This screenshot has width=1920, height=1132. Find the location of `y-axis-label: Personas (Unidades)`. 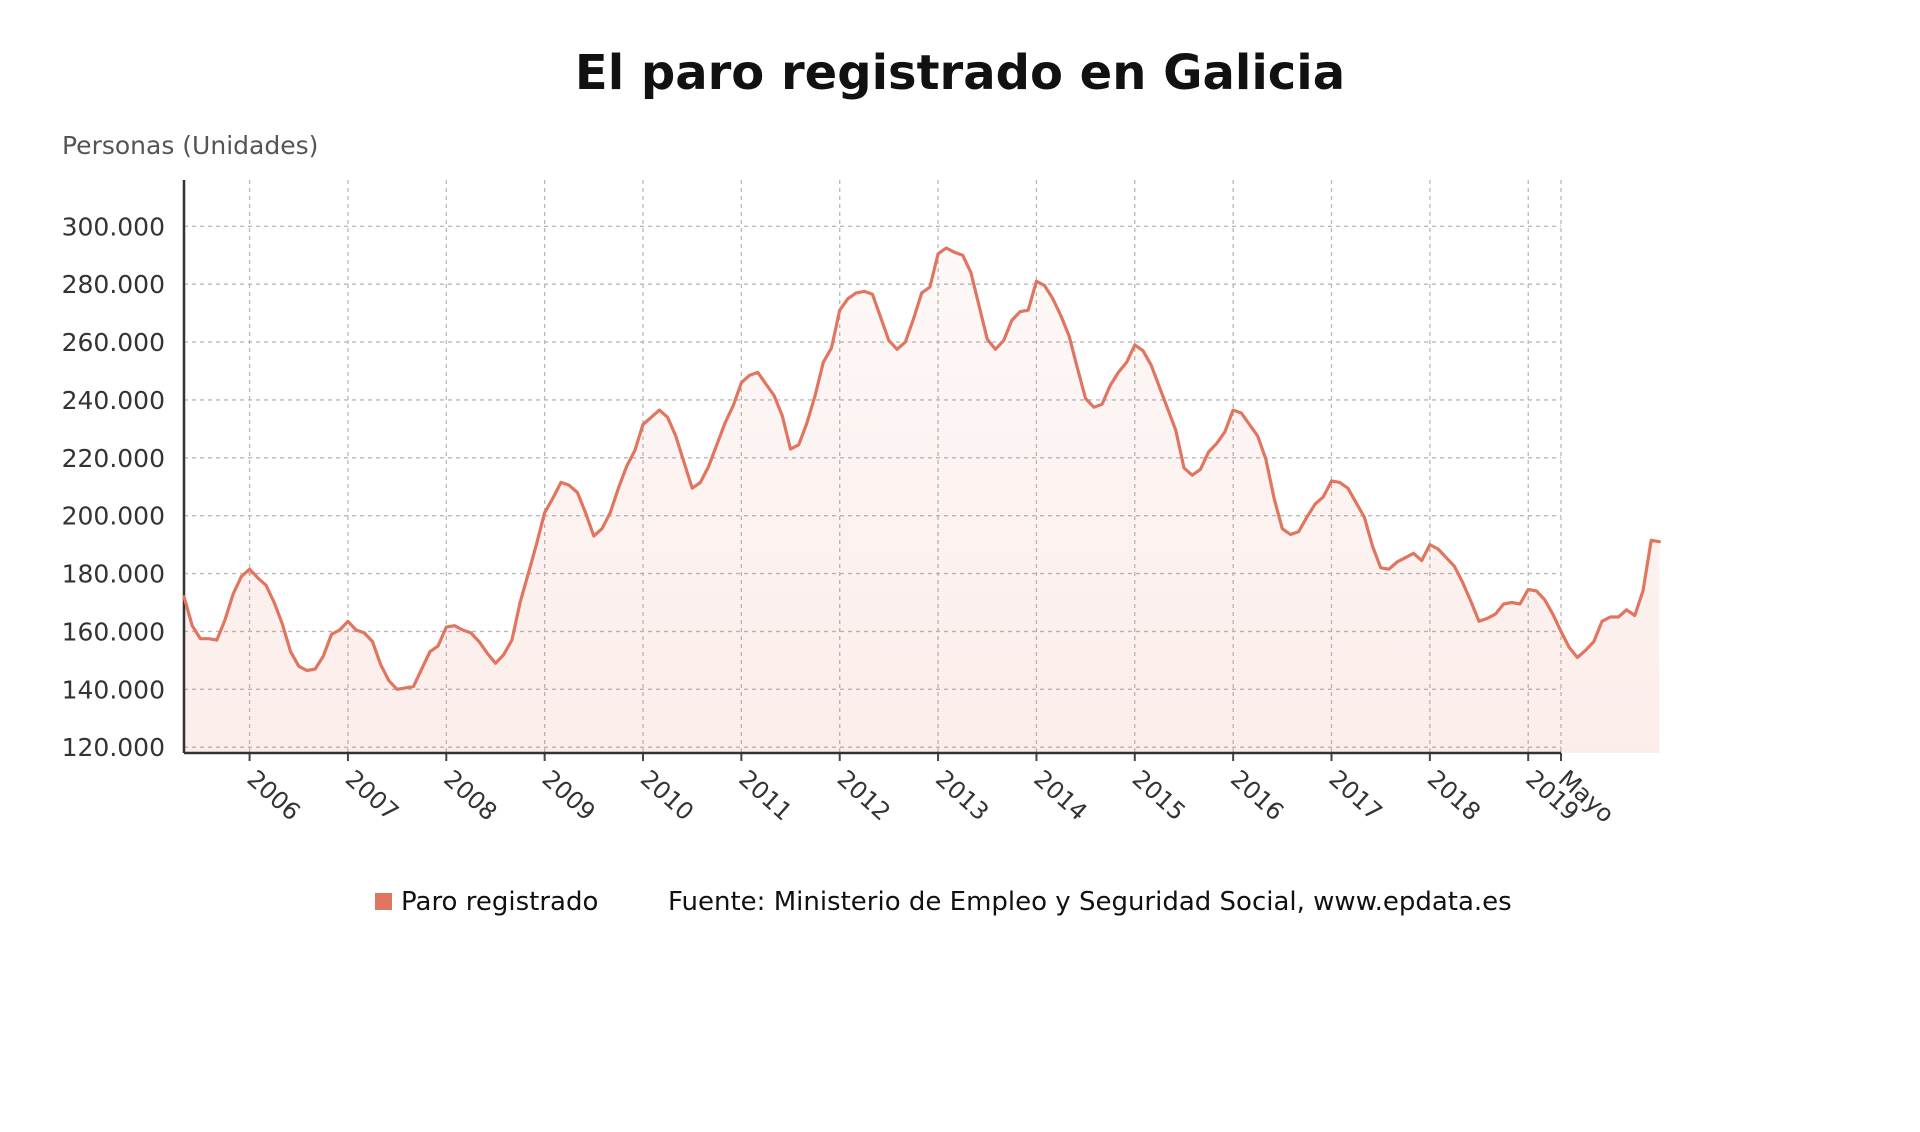

y-axis-label: Personas (Unidades) is located at coordinates (190, 145).